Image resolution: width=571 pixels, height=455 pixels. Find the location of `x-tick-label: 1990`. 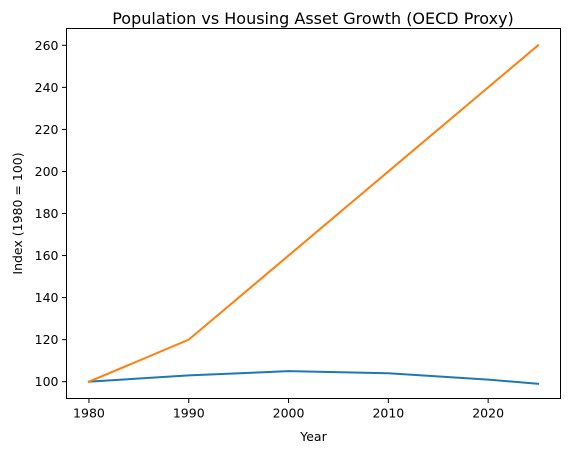

x-tick-label: 1990 is located at coordinates (189, 413).